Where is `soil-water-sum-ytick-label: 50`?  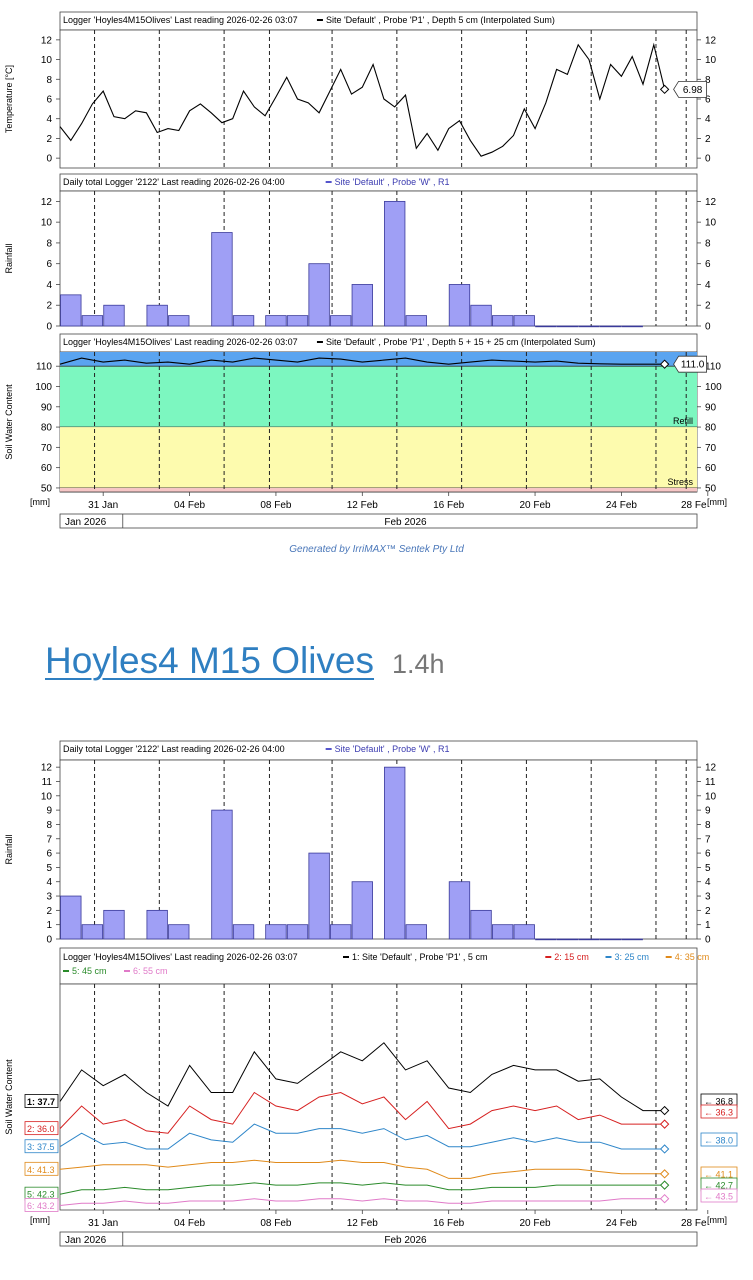 soil-water-sum-ytick-label: 50 is located at coordinates (47, 488).